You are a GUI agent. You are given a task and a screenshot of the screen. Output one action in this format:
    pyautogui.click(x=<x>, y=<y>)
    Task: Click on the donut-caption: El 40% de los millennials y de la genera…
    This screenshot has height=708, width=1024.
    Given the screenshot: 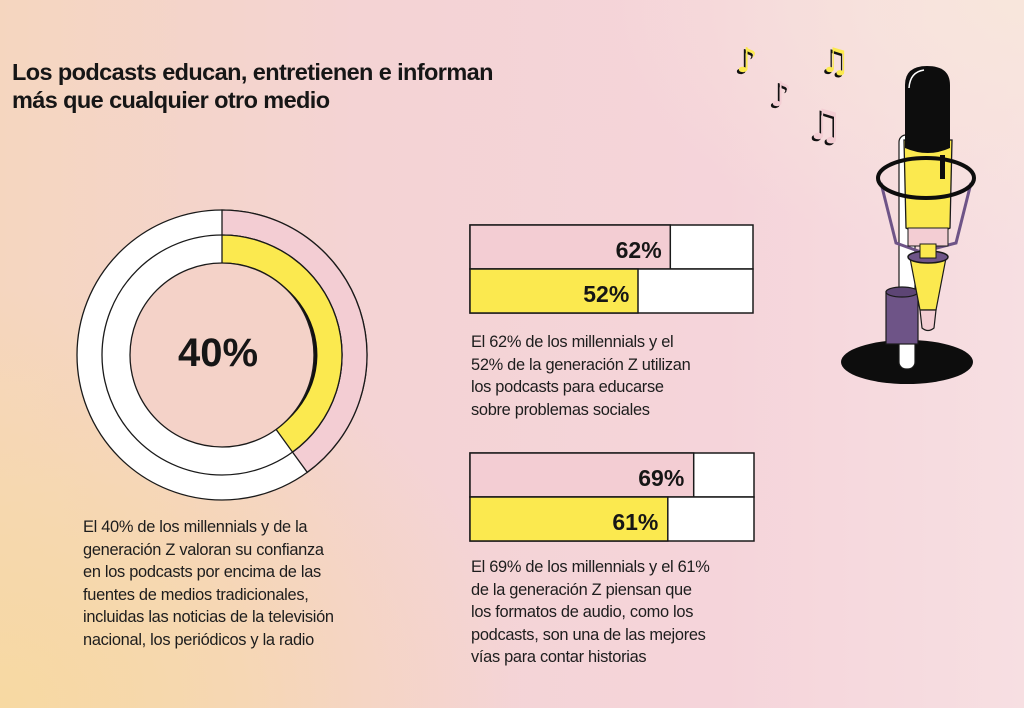 What is the action you would take?
    pyautogui.click(x=208, y=584)
    